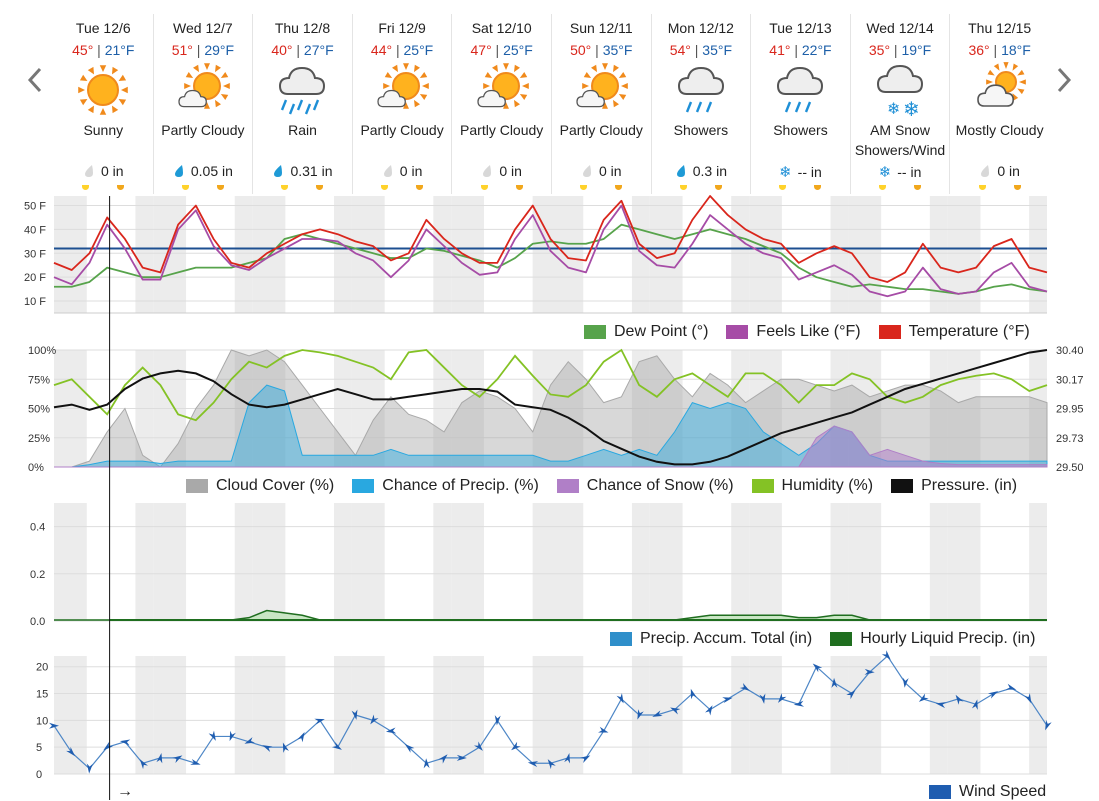 Image resolution: width=1099 pixels, height=801 pixels. Describe the element at coordinates (617, 50) in the screenshot. I see `low-temp: 35°F` at that location.